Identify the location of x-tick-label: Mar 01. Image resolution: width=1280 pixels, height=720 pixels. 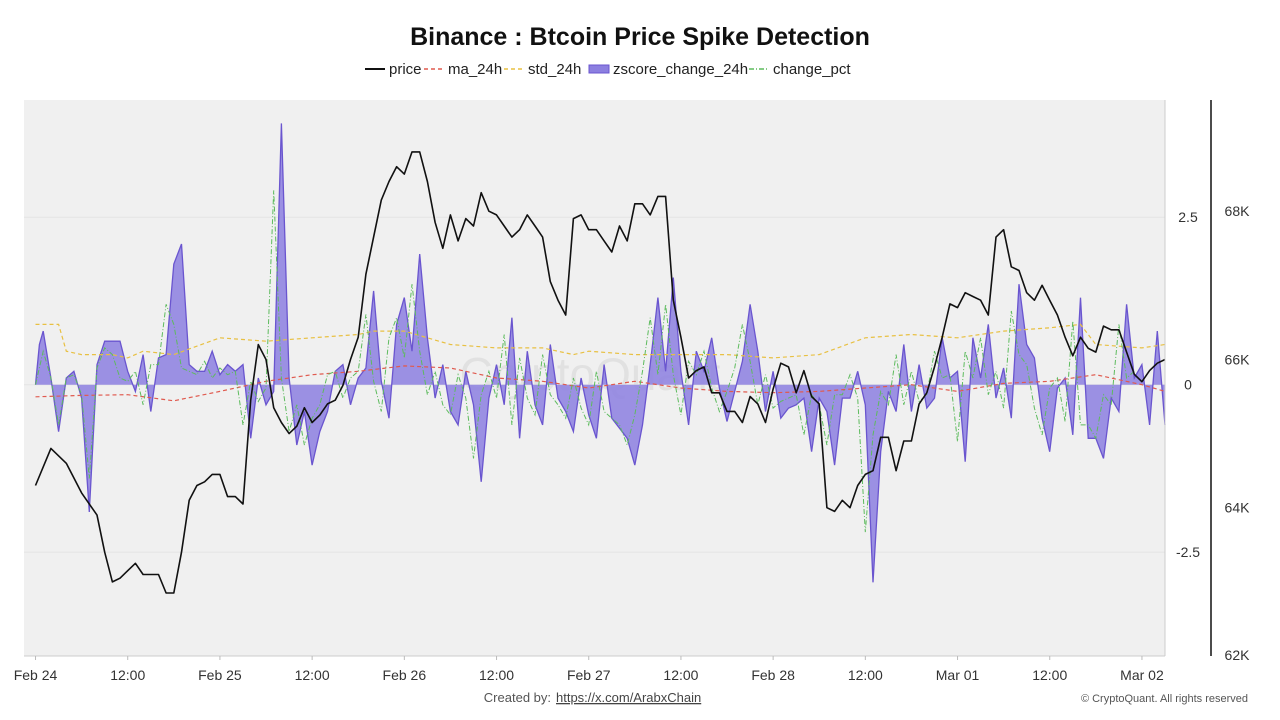
(958, 675).